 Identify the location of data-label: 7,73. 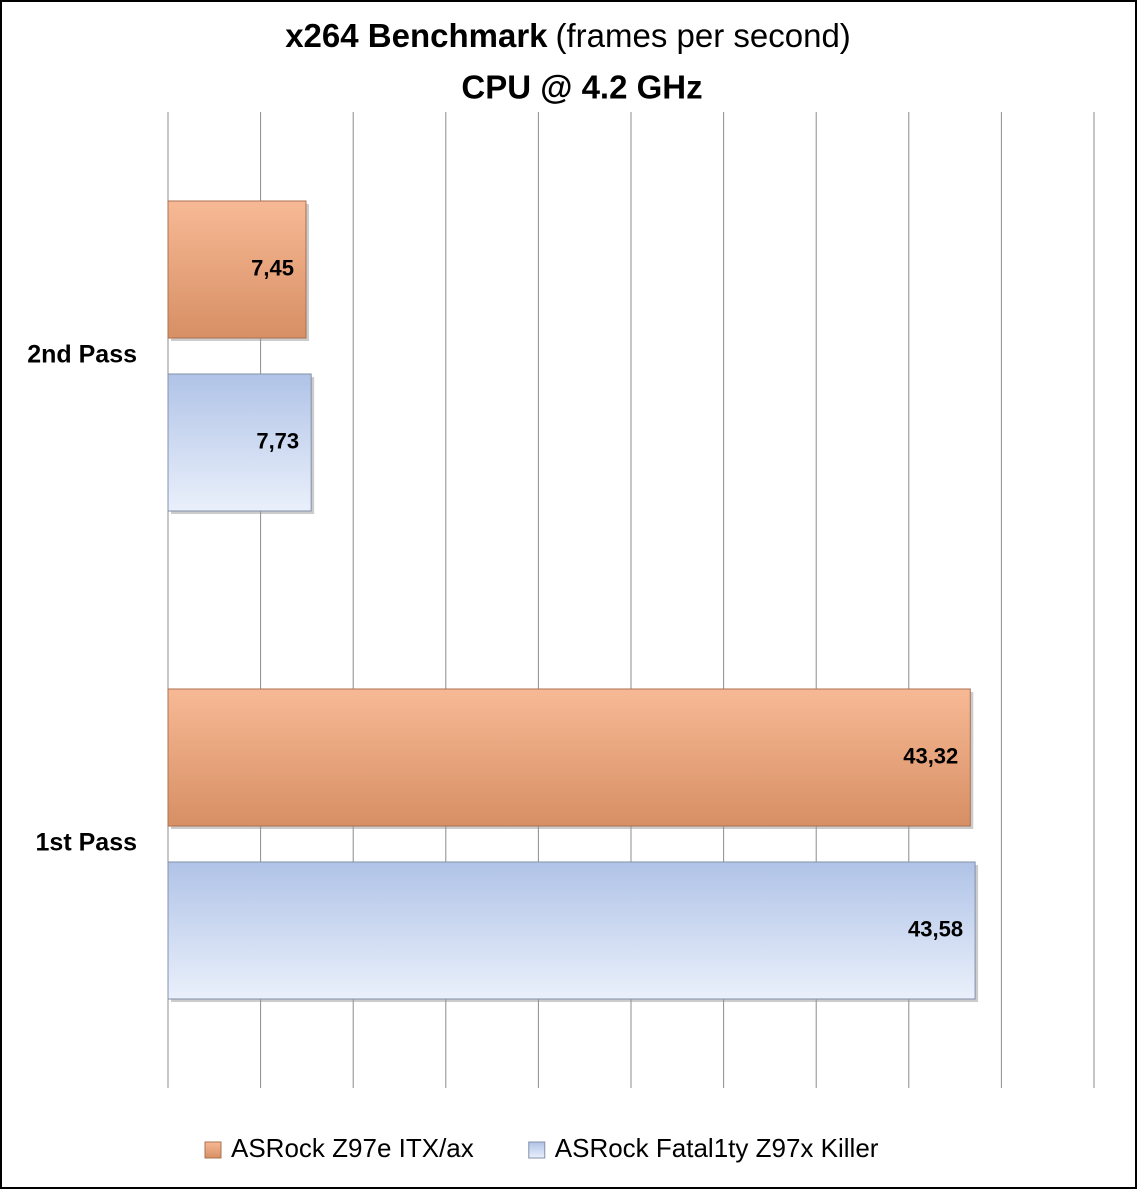
(277, 440).